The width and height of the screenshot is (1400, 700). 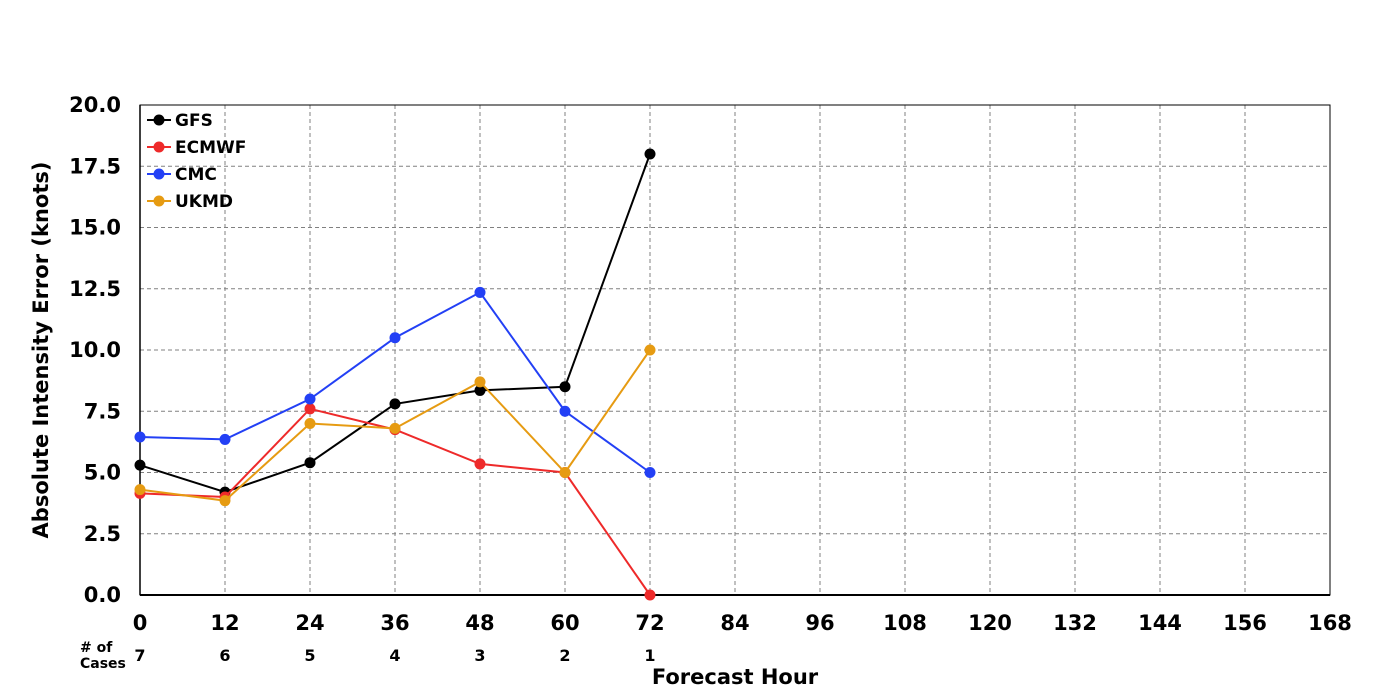 What do you see at coordinates (139, 655) in the screenshot?
I see `case-count: 7` at bounding box center [139, 655].